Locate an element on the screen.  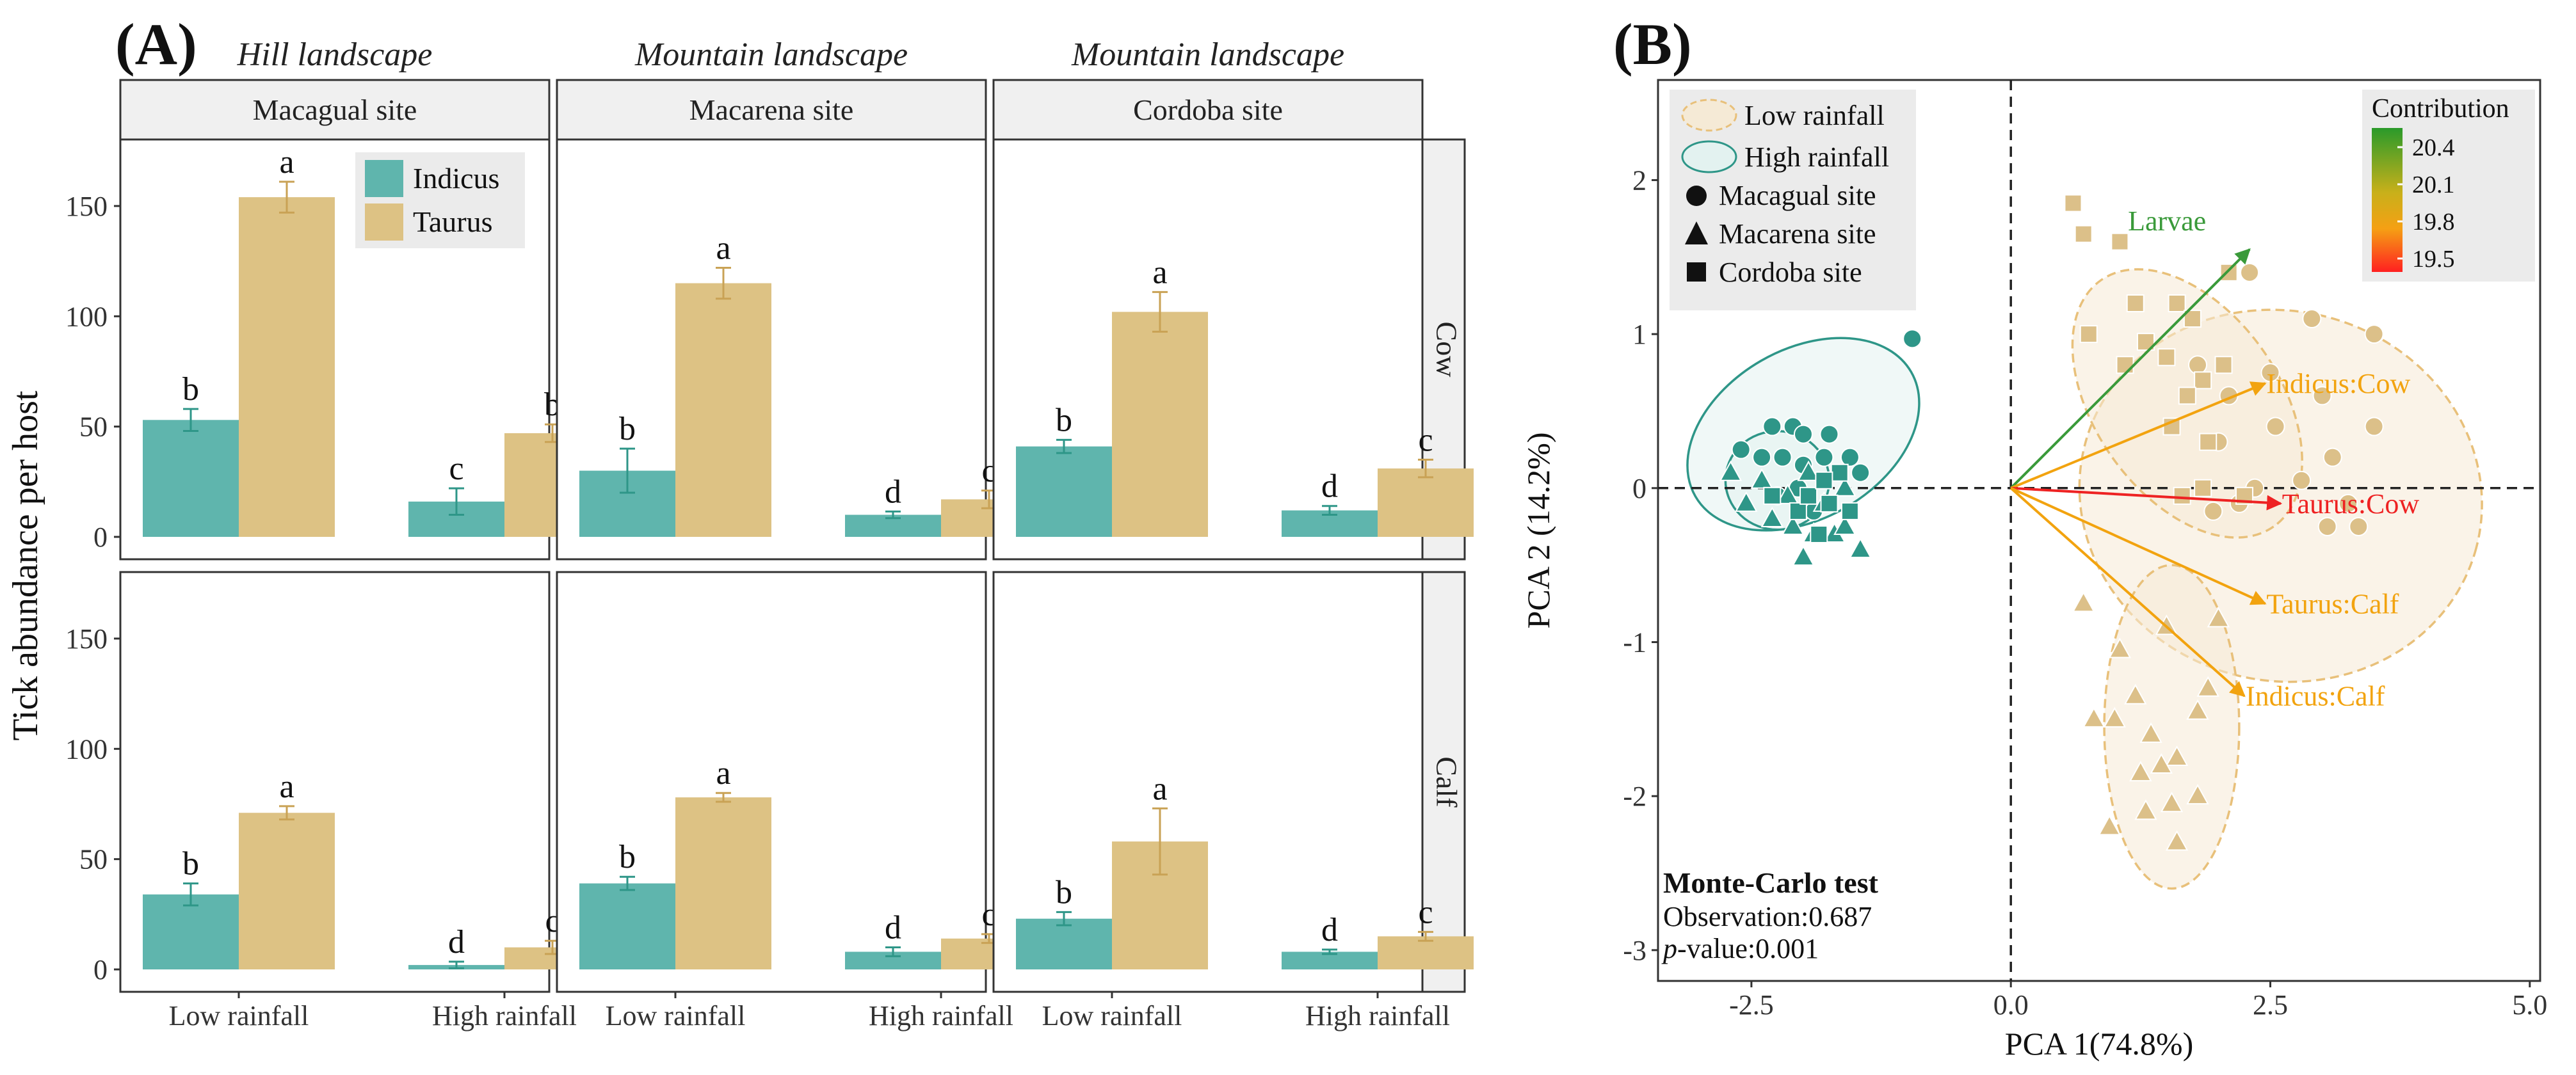
y-tick-label: 2 is located at coordinates (1639, 180).